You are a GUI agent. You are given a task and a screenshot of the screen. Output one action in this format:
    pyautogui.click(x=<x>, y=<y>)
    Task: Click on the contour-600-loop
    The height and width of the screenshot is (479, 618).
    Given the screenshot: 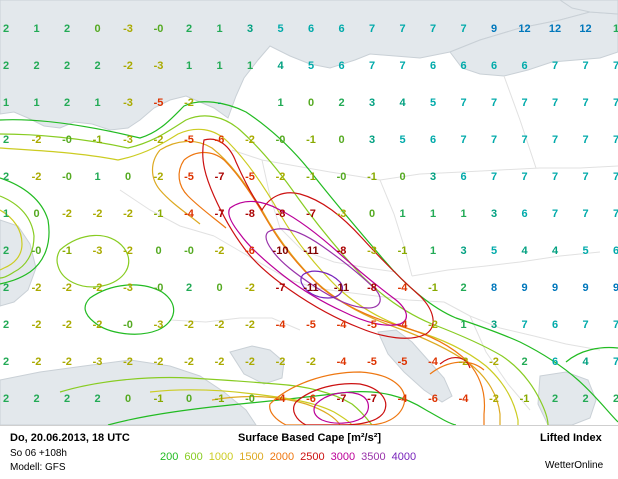 What is the action you would take?
    pyautogui.click(x=93, y=261)
    